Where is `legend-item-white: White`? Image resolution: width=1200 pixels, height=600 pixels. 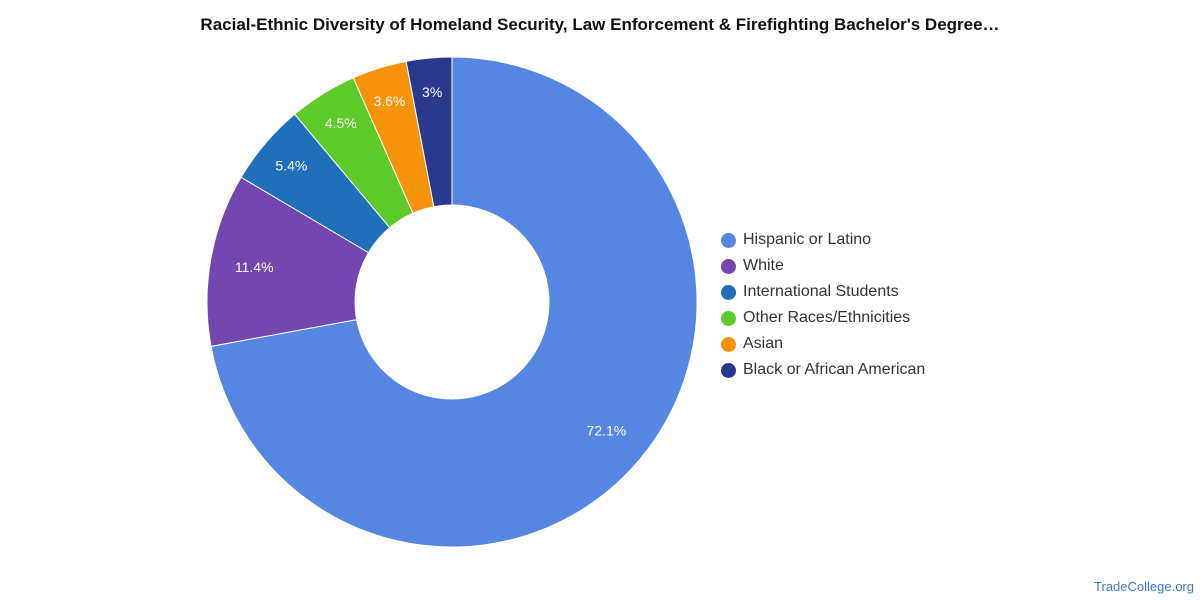 legend-item-white: White is located at coordinates (823, 266).